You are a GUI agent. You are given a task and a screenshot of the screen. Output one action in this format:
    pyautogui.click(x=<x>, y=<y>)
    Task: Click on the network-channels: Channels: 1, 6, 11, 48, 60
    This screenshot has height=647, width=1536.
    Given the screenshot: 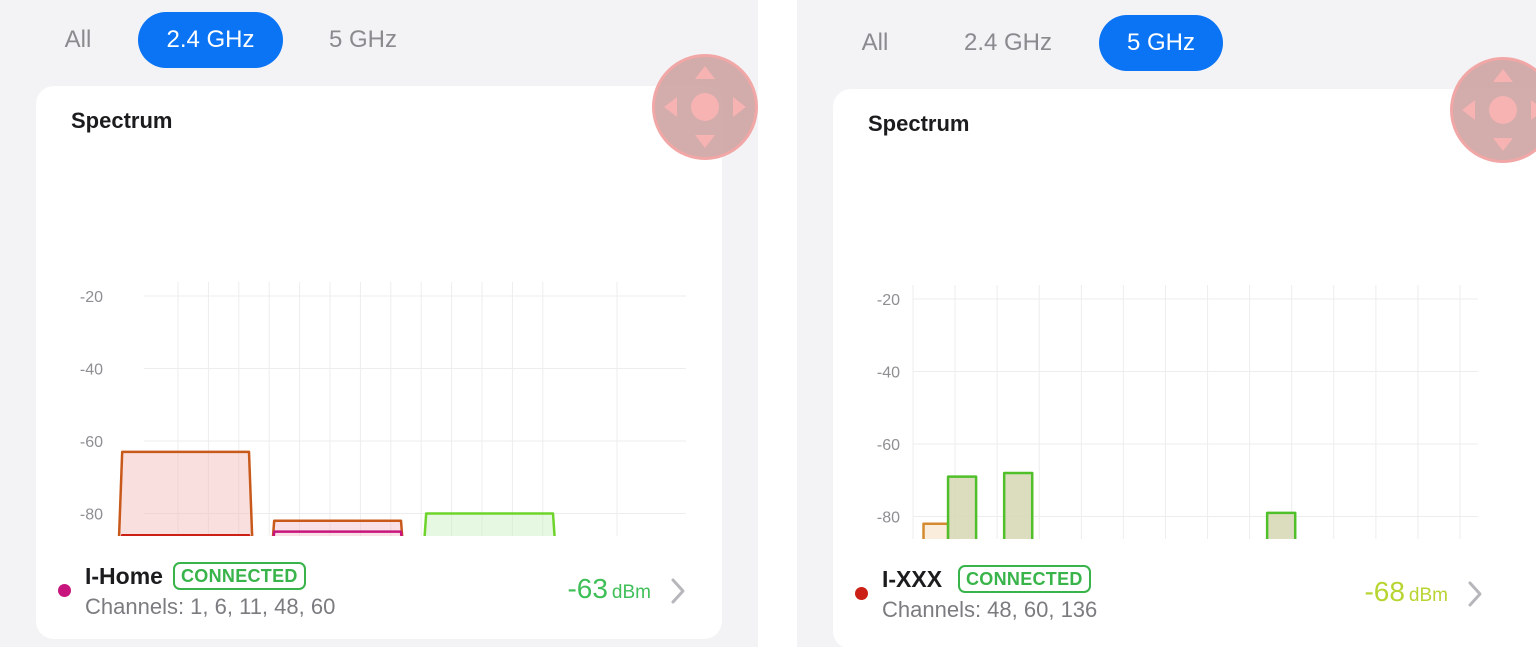 What is the action you would take?
    pyautogui.click(x=210, y=607)
    